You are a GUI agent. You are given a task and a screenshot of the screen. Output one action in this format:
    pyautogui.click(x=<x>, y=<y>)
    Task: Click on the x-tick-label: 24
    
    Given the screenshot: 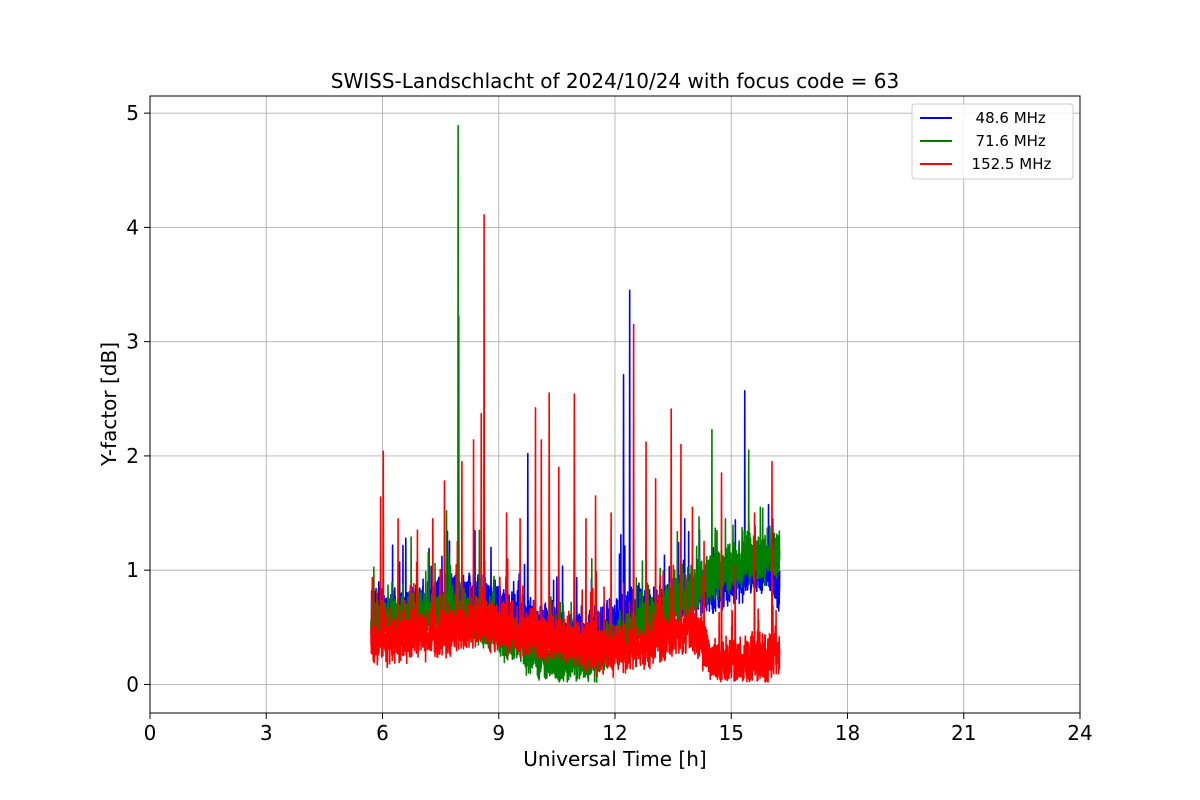 What is the action you would take?
    pyautogui.click(x=1079, y=733)
    